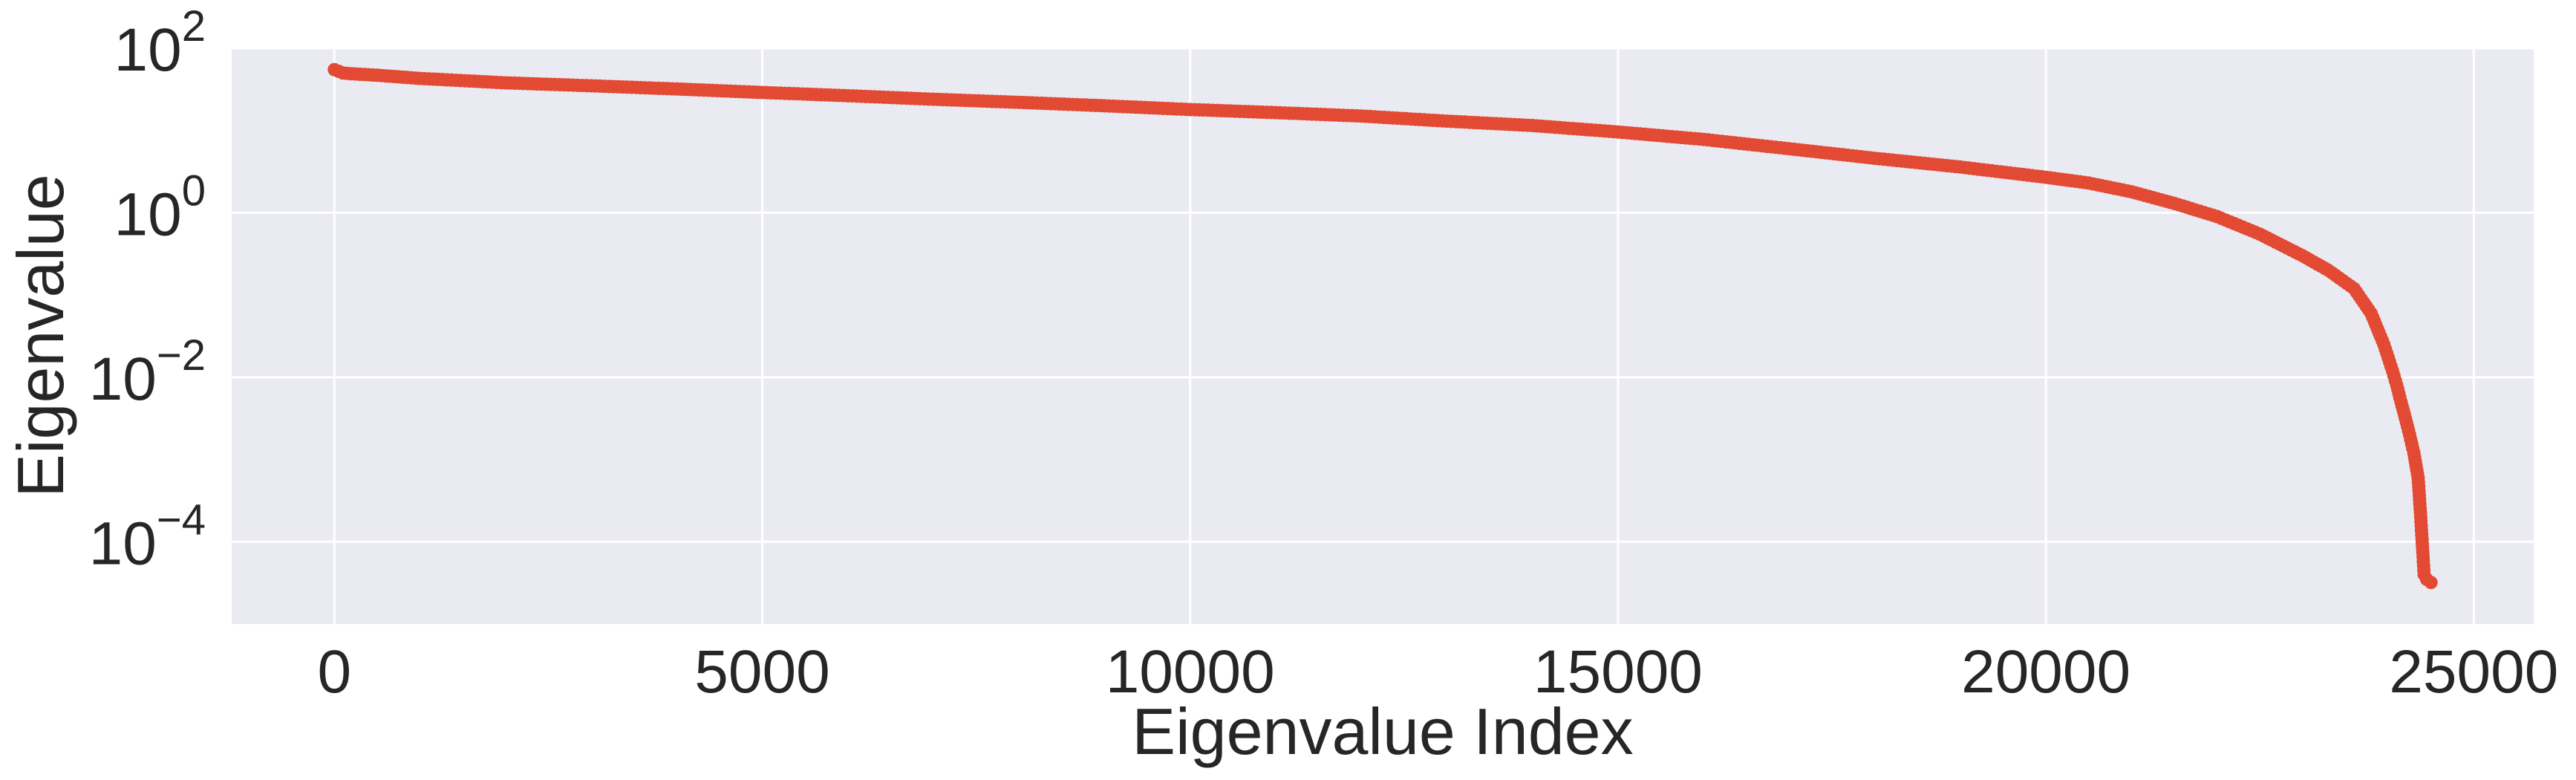 Image resolution: width=2576 pixels, height=780 pixels. What do you see at coordinates (334, 672) in the screenshot?
I see `x-tick-label: 0` at bounding box center [334, 672].